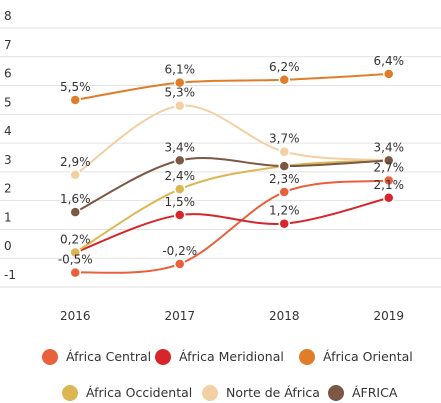 The image size is (441, 403). I want to click on x-tick-label: 2017, so click(179, 316).